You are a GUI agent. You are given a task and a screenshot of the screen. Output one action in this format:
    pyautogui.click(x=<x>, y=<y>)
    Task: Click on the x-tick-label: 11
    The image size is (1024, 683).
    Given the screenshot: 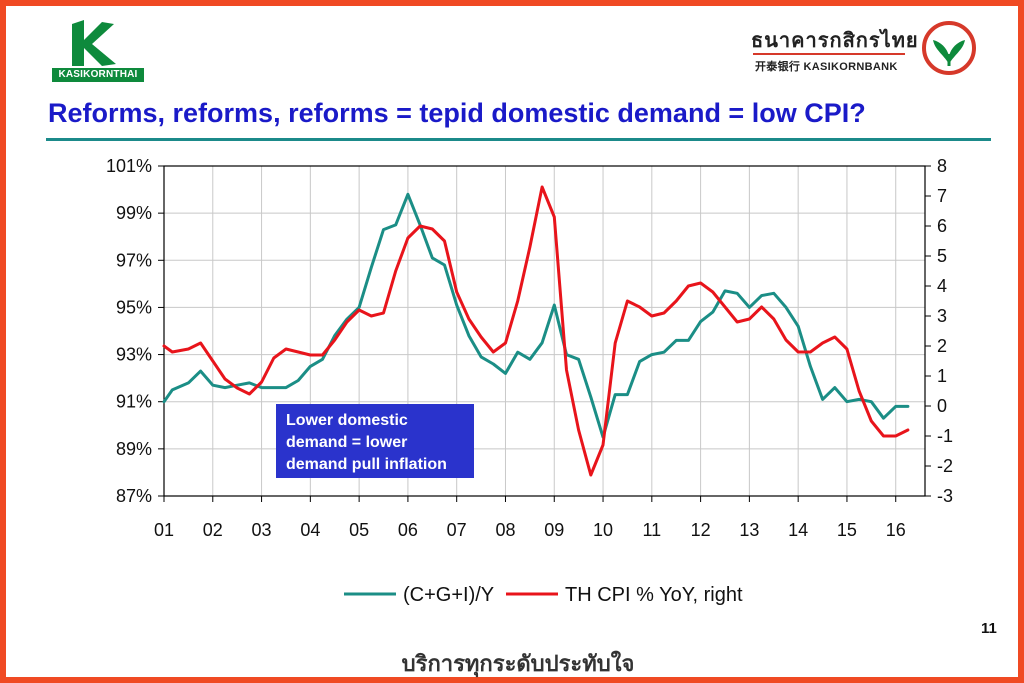 What is the action you would take?
    pyautogui.click(x=651, y=530)
    